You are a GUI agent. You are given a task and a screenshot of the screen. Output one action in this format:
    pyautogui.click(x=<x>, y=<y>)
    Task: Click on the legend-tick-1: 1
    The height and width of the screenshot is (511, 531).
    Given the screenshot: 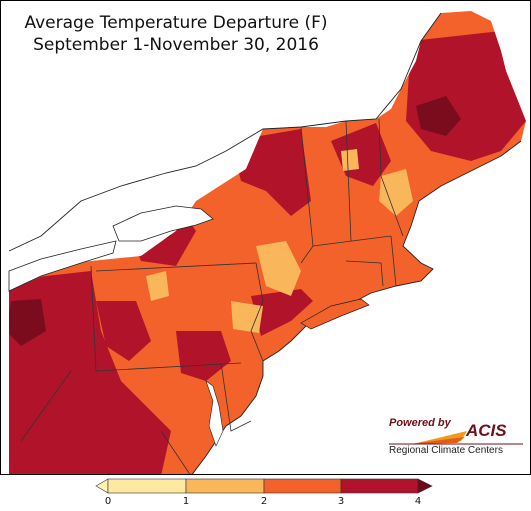 What is the action you would take?
    pyautogui.click(x=186, y=501)
    